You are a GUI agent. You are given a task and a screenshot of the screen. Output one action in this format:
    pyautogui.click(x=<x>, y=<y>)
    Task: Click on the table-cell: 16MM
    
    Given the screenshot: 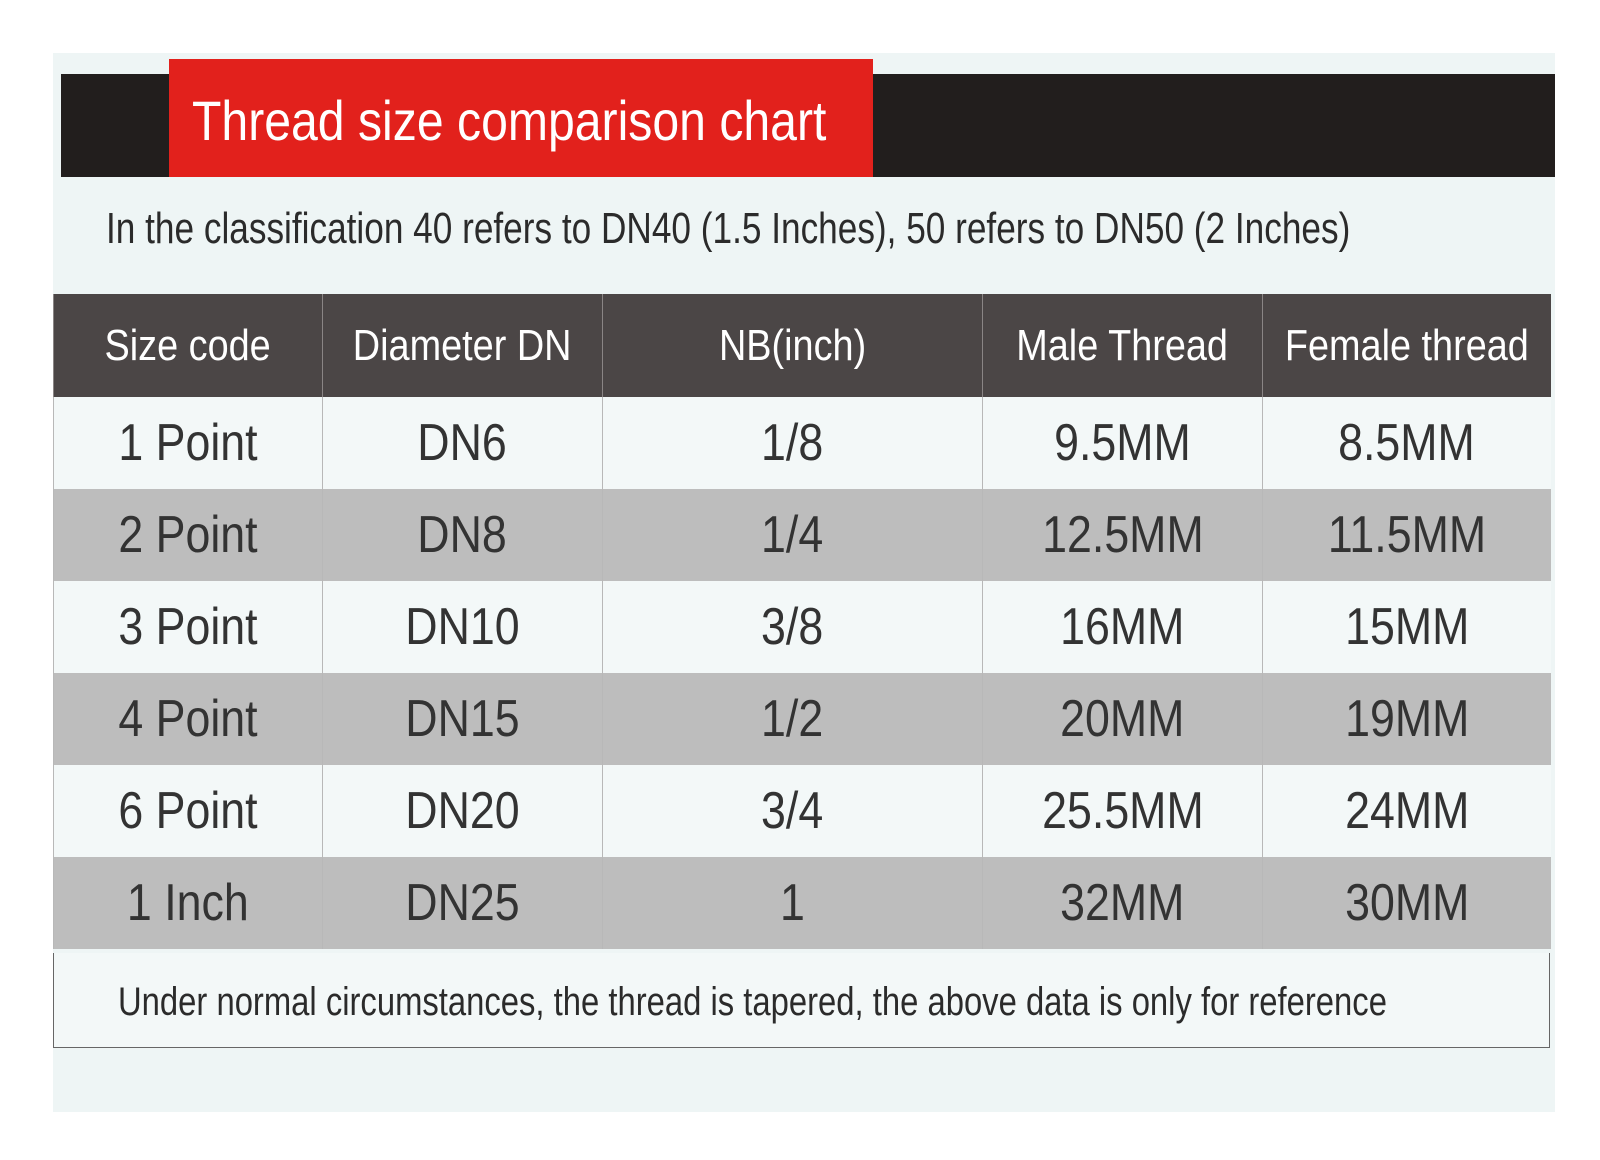 What is the action you would take?
    pyautogui.click(x=1122, y=627)
    